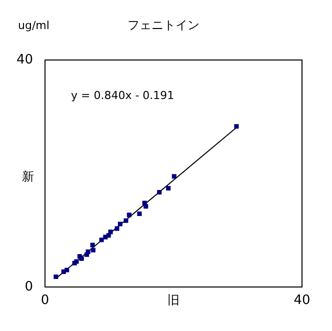  I want to click on y-axis-title: 新, so click(28, 177).